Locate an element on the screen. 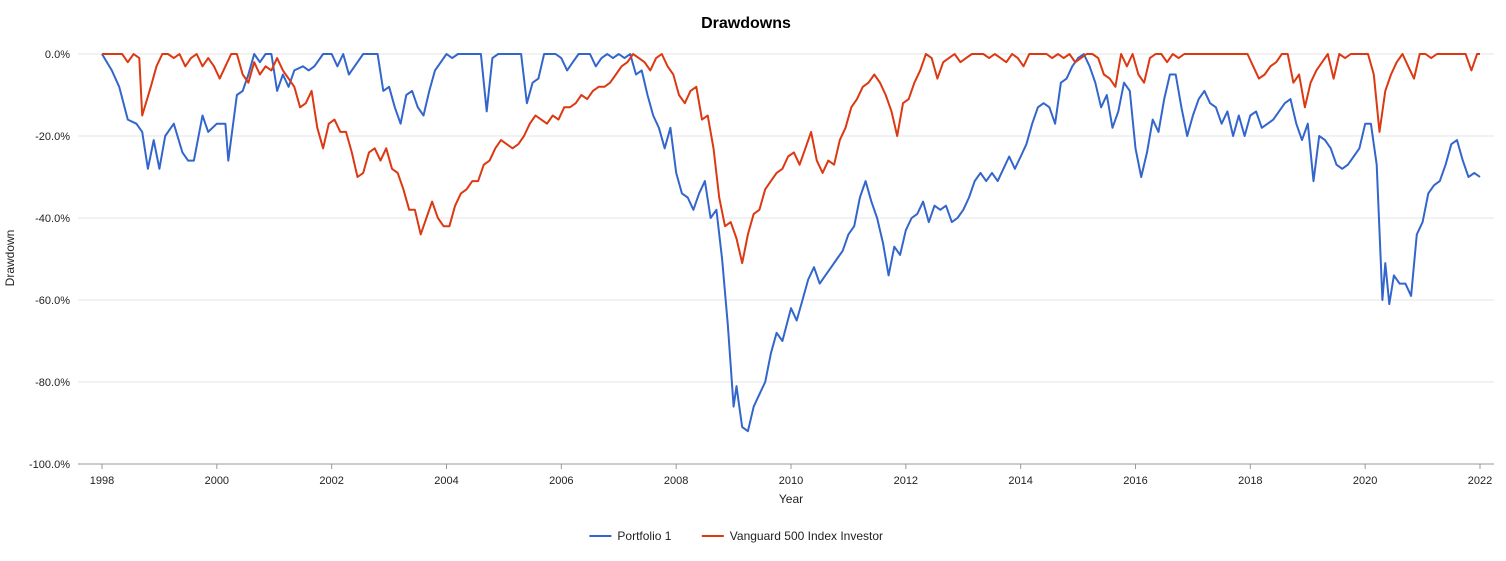  y-tick-label: -20.0% is located at coordinates (52, 137).